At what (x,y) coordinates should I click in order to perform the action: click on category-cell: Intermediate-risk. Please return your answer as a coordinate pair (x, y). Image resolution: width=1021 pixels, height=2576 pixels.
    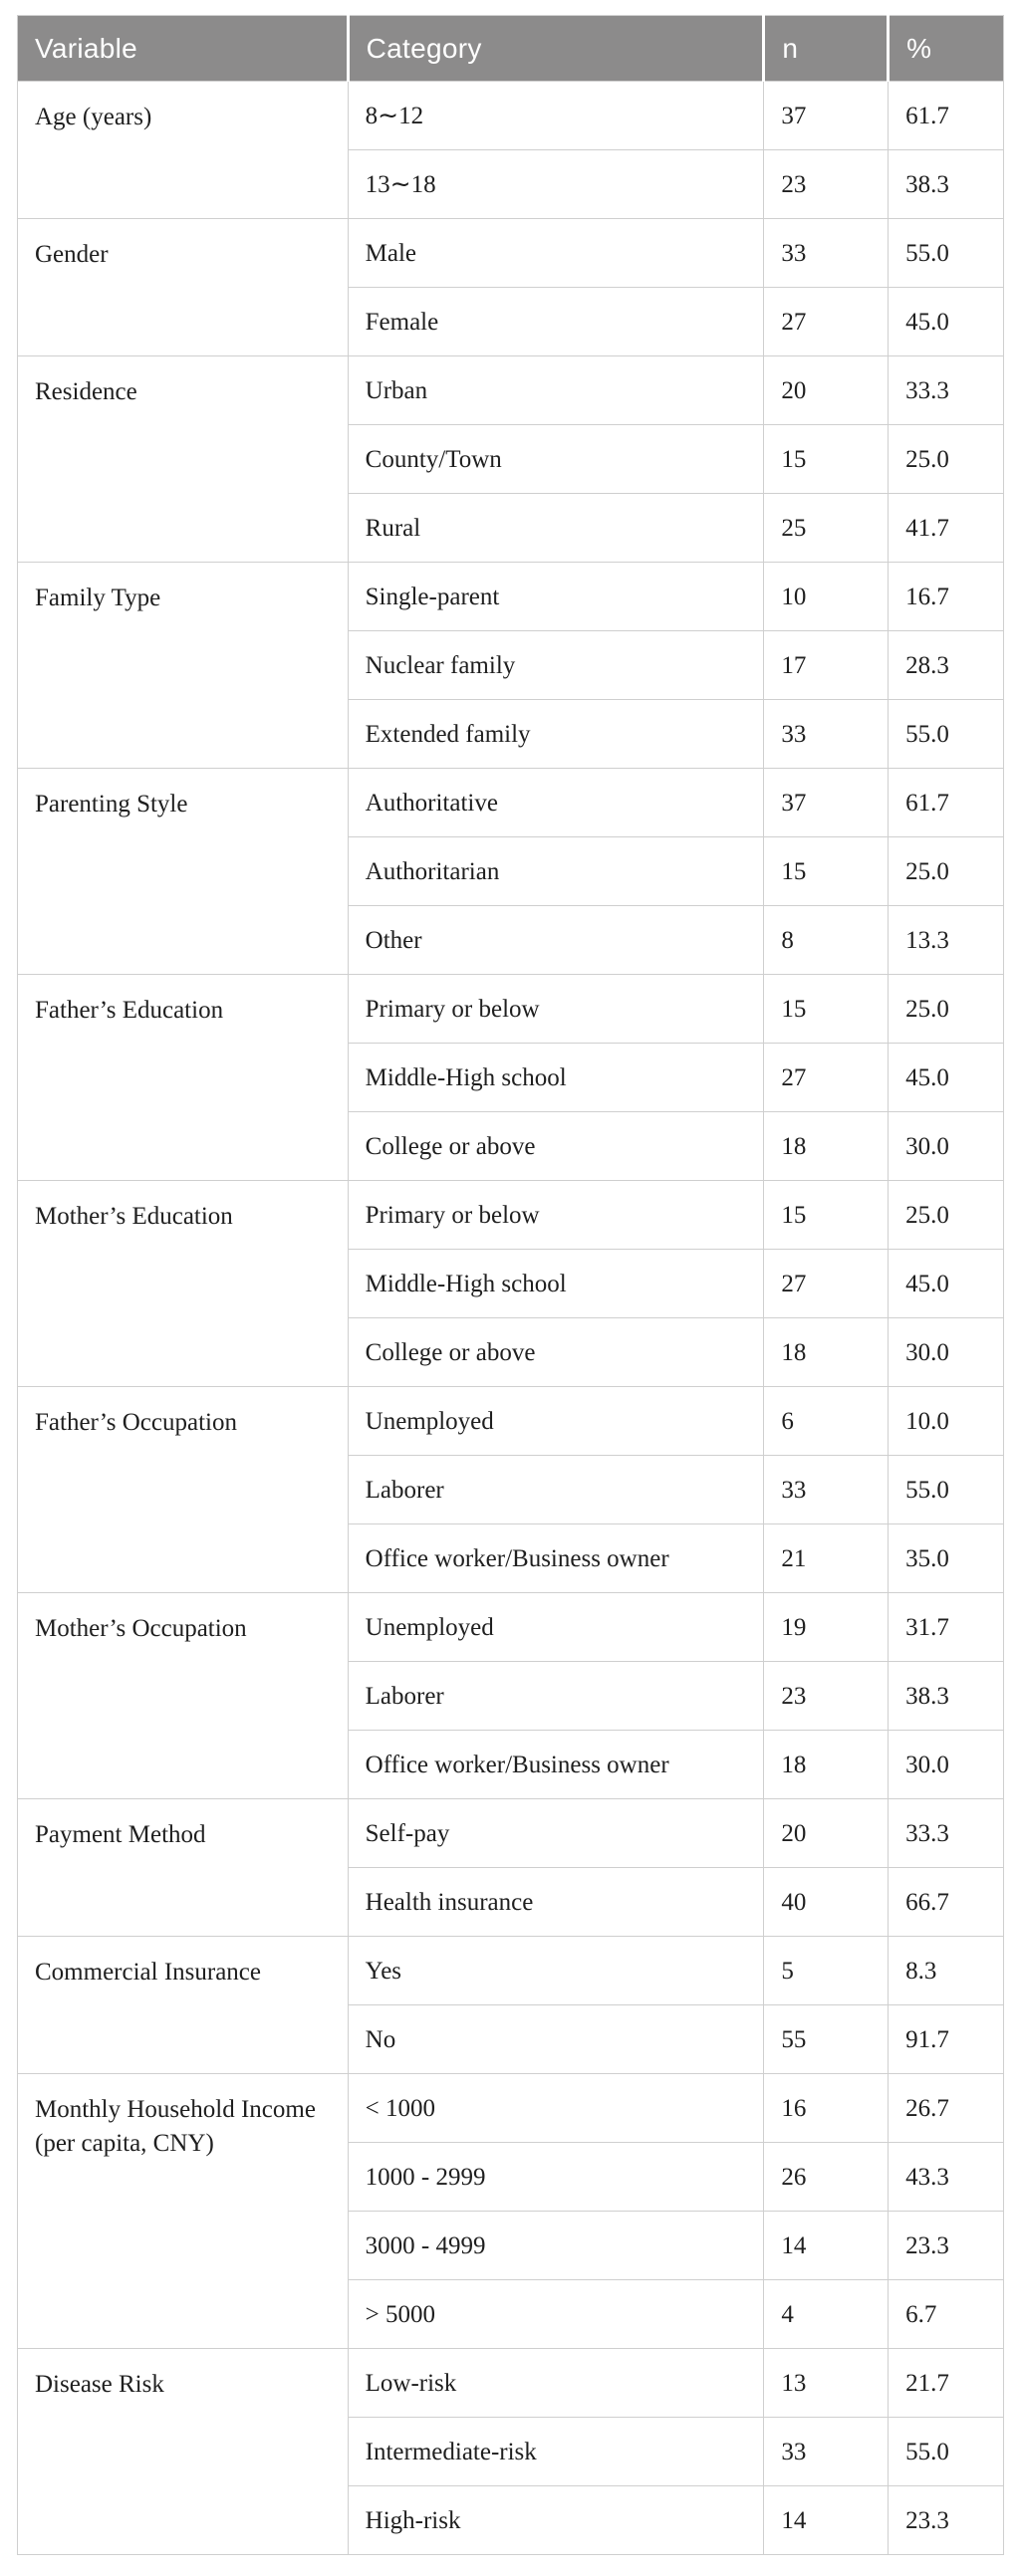
    Looking at the image, I should click on (556, 2451).